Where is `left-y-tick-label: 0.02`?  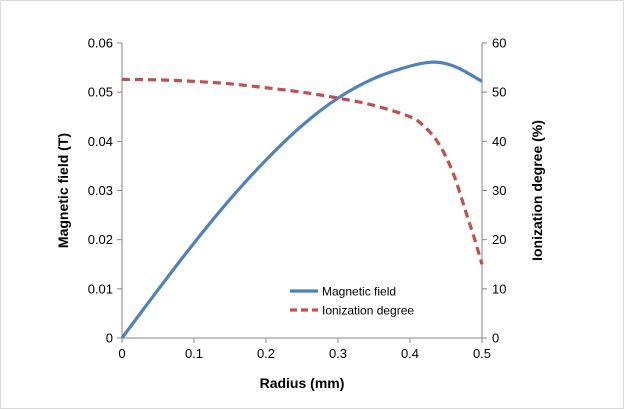 left-y-tick-label: 0.02 is located at coordinates (100, 239).